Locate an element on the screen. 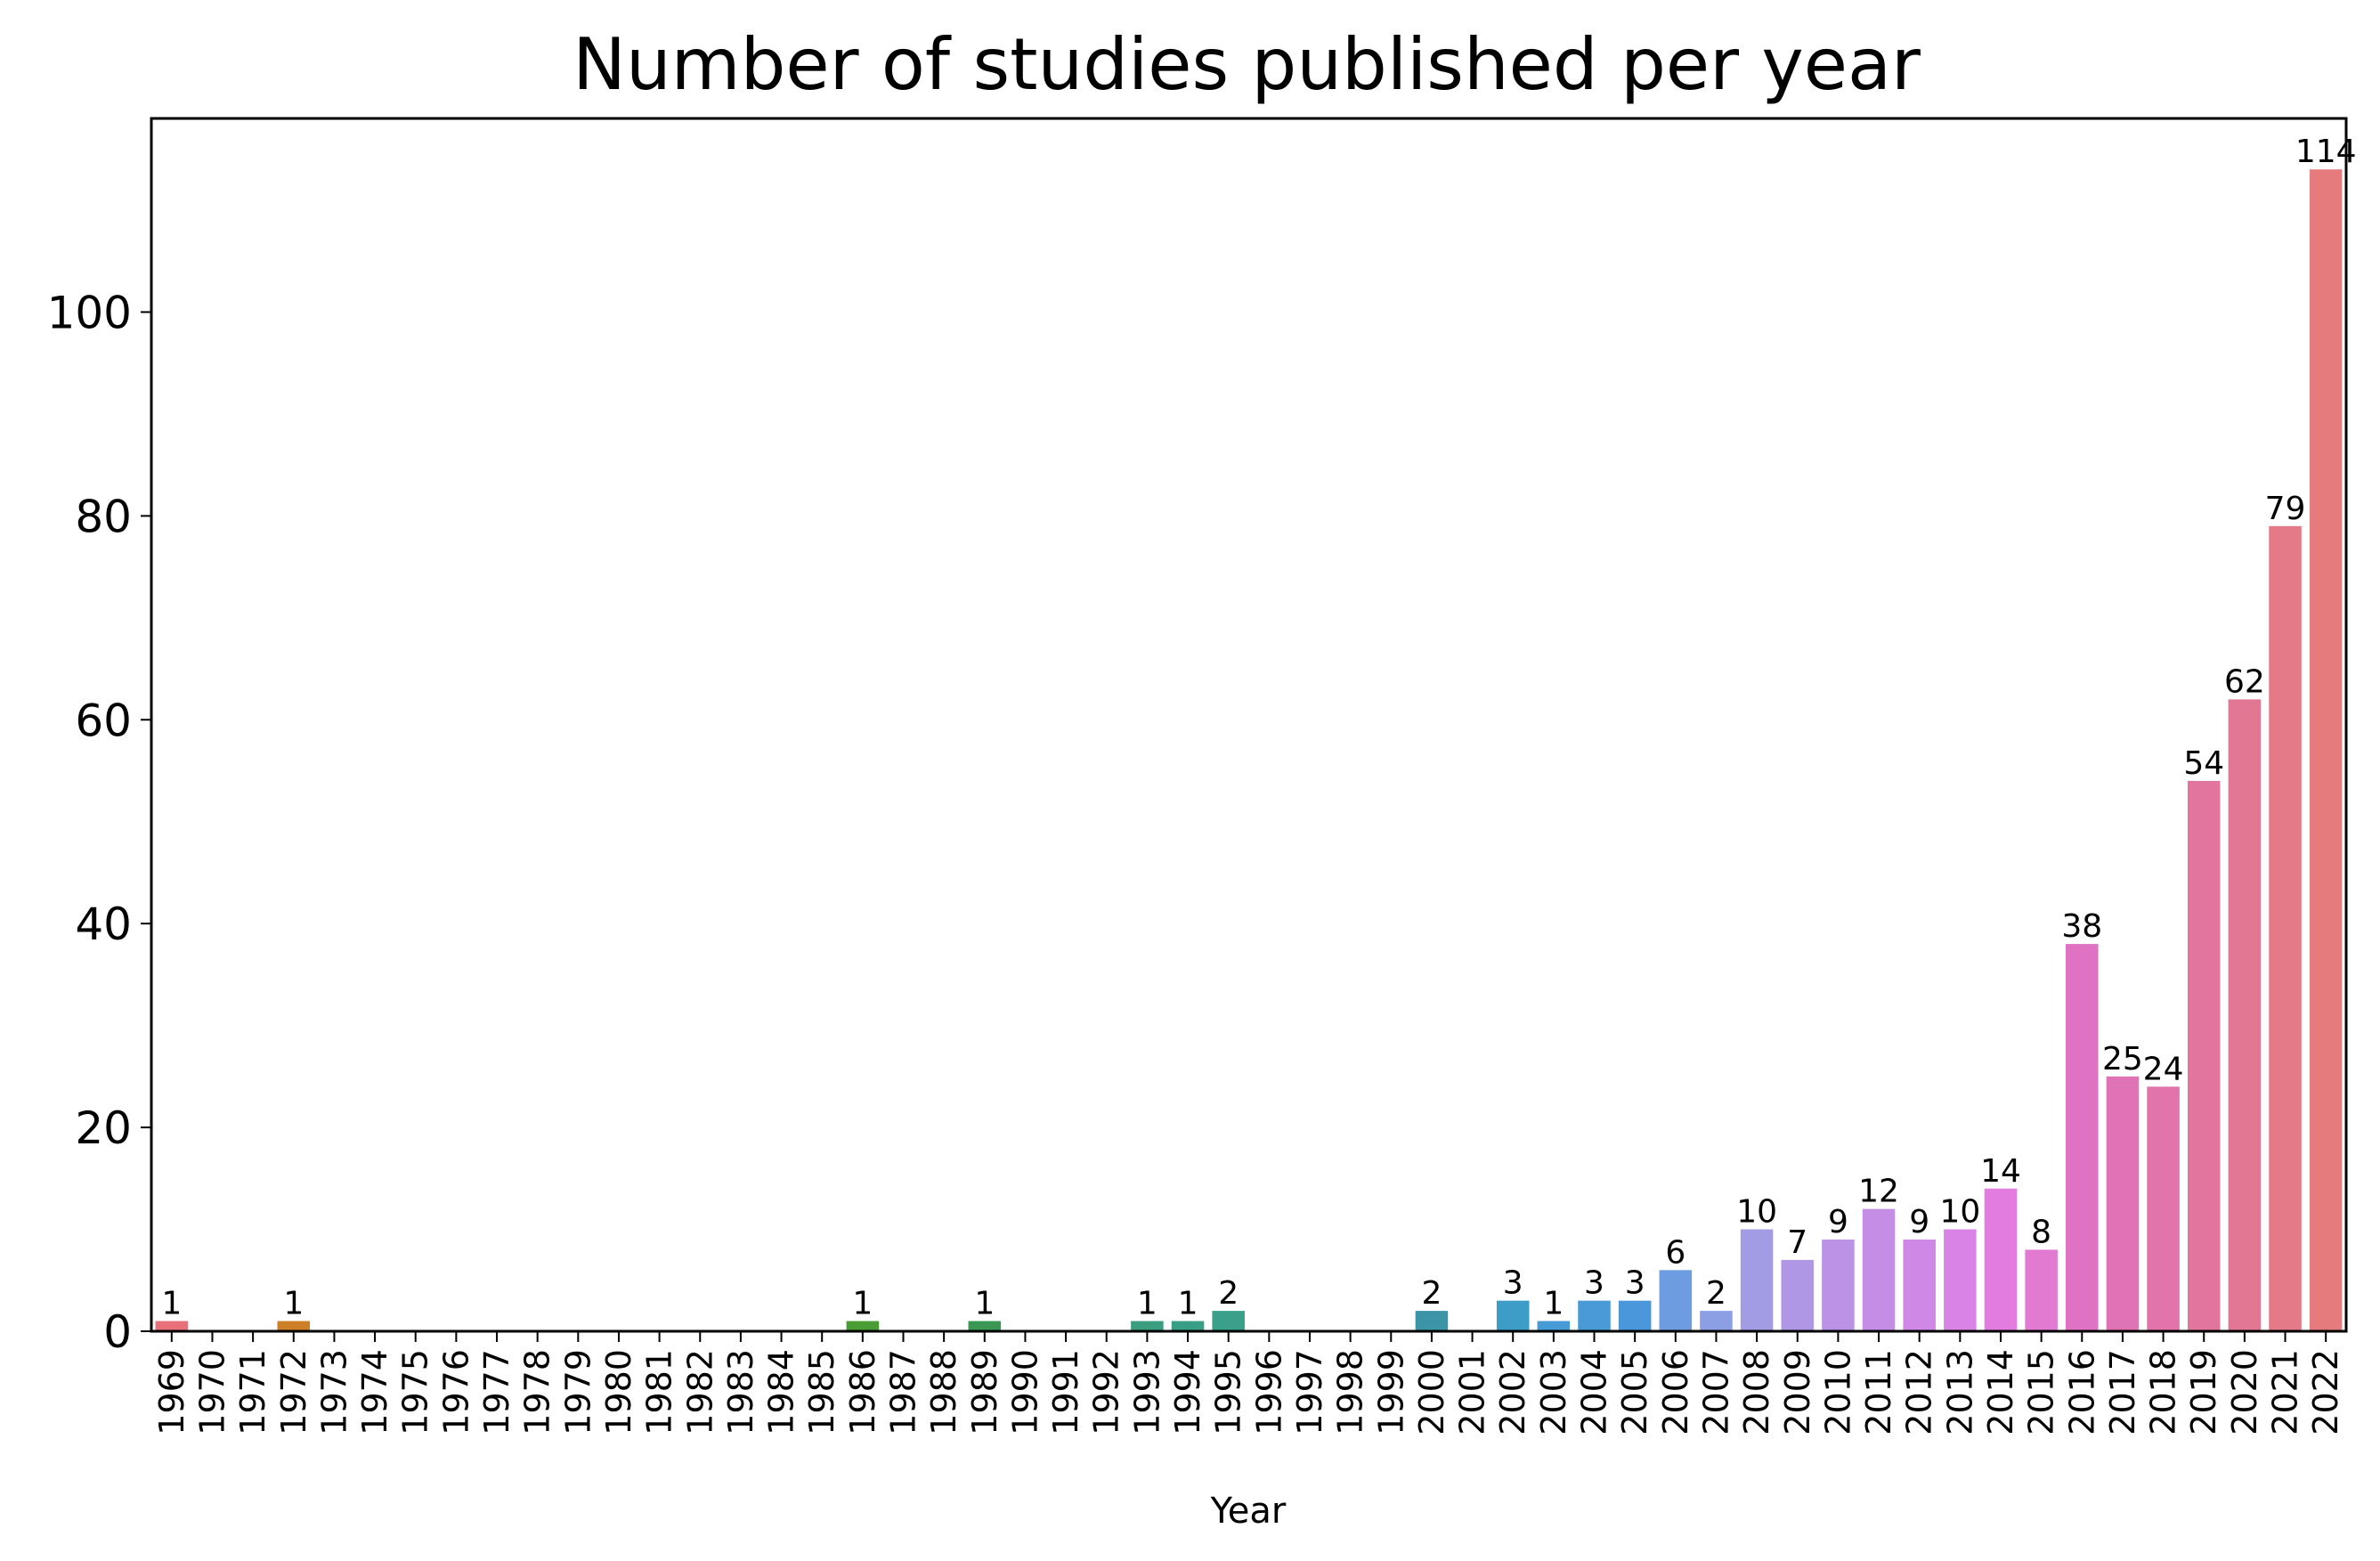 Image resolution: width=2380 pixels, height=1561 pixels. x-tick-label-1975: 1975 is located at coordinates (415, 1392).